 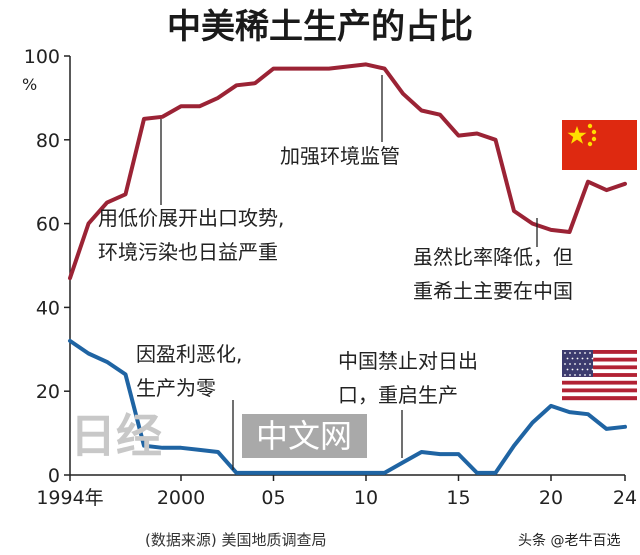 I want to click on source-note: (数据来源) 美国地质调查局, so click(x=235, y=540).